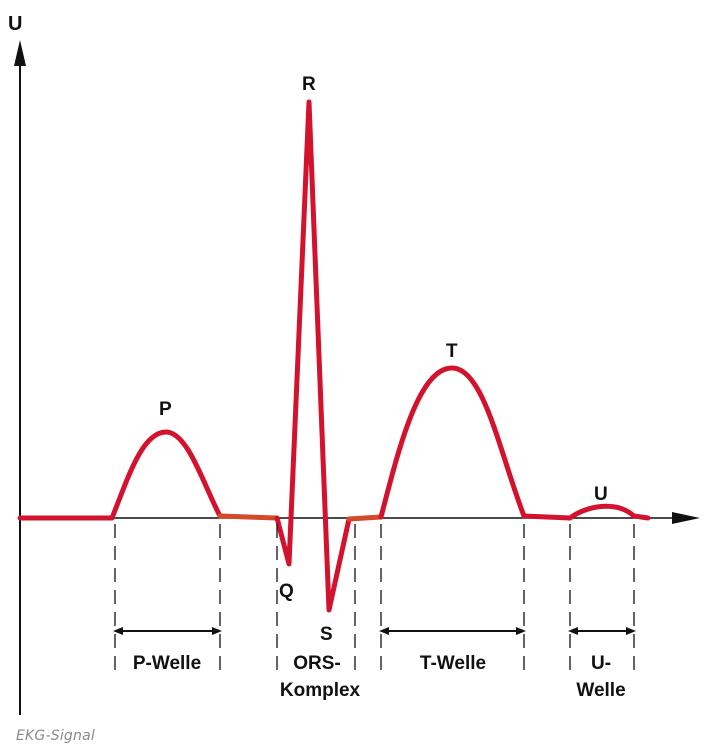 The width and height of the screenshot is (709, 754). I want to click on segment-boundaries, so click(374, 598).